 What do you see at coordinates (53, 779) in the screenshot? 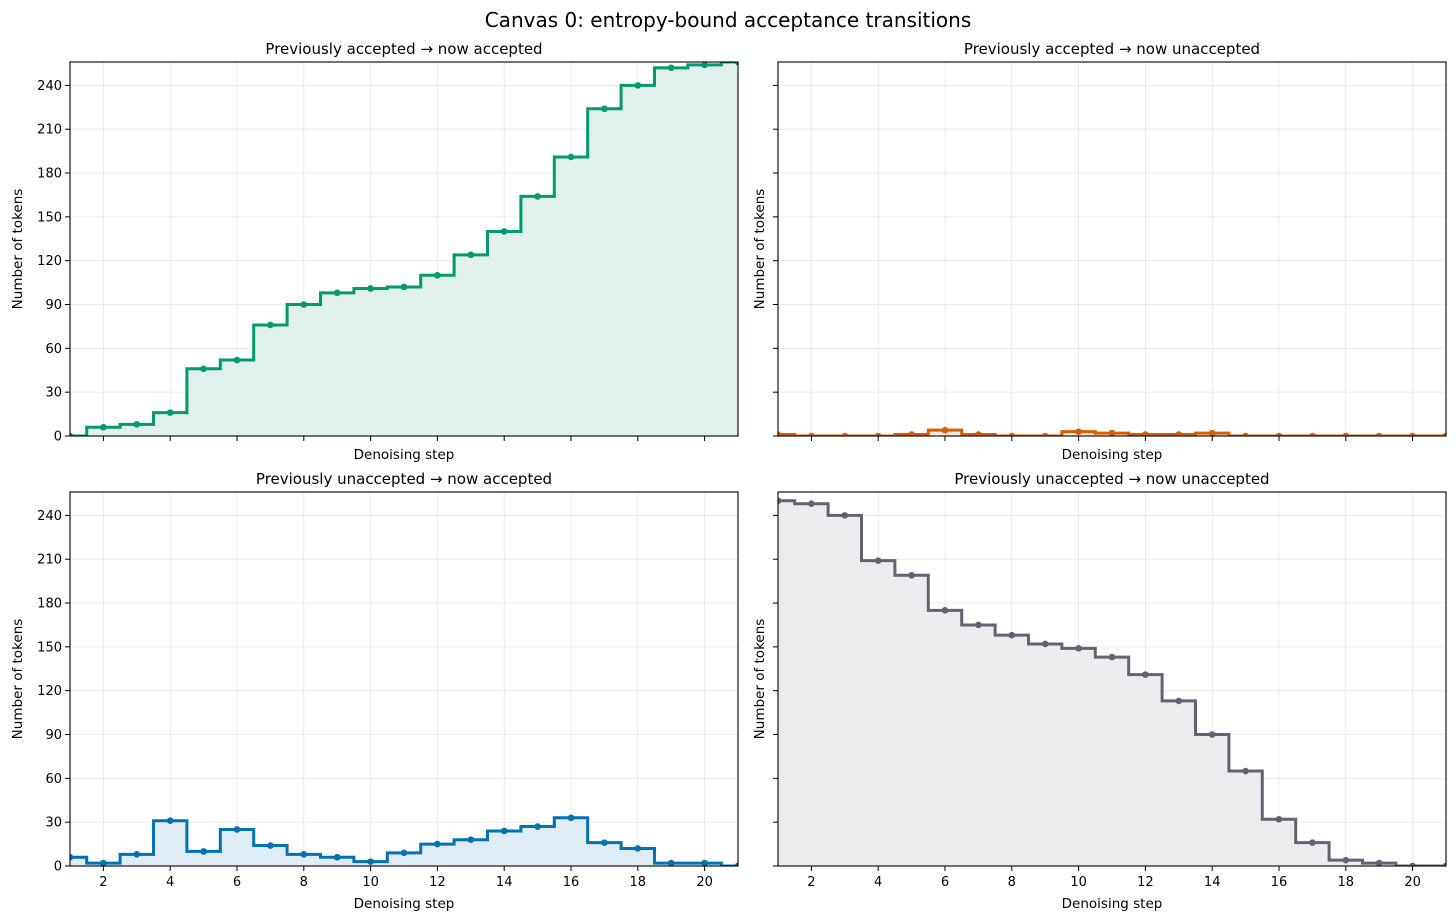
I see `y-tick-label-60: 60` at bounding box center [53, 779].